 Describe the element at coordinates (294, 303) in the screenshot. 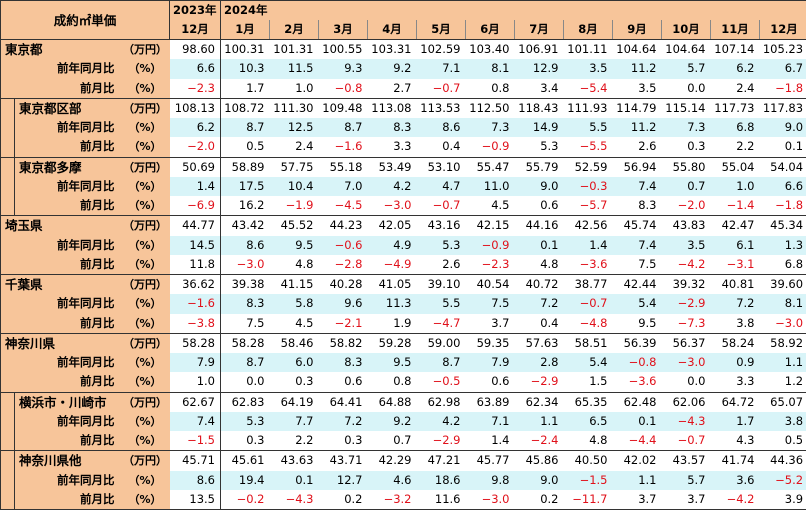

I see `value-cell: 5.8` at that location.